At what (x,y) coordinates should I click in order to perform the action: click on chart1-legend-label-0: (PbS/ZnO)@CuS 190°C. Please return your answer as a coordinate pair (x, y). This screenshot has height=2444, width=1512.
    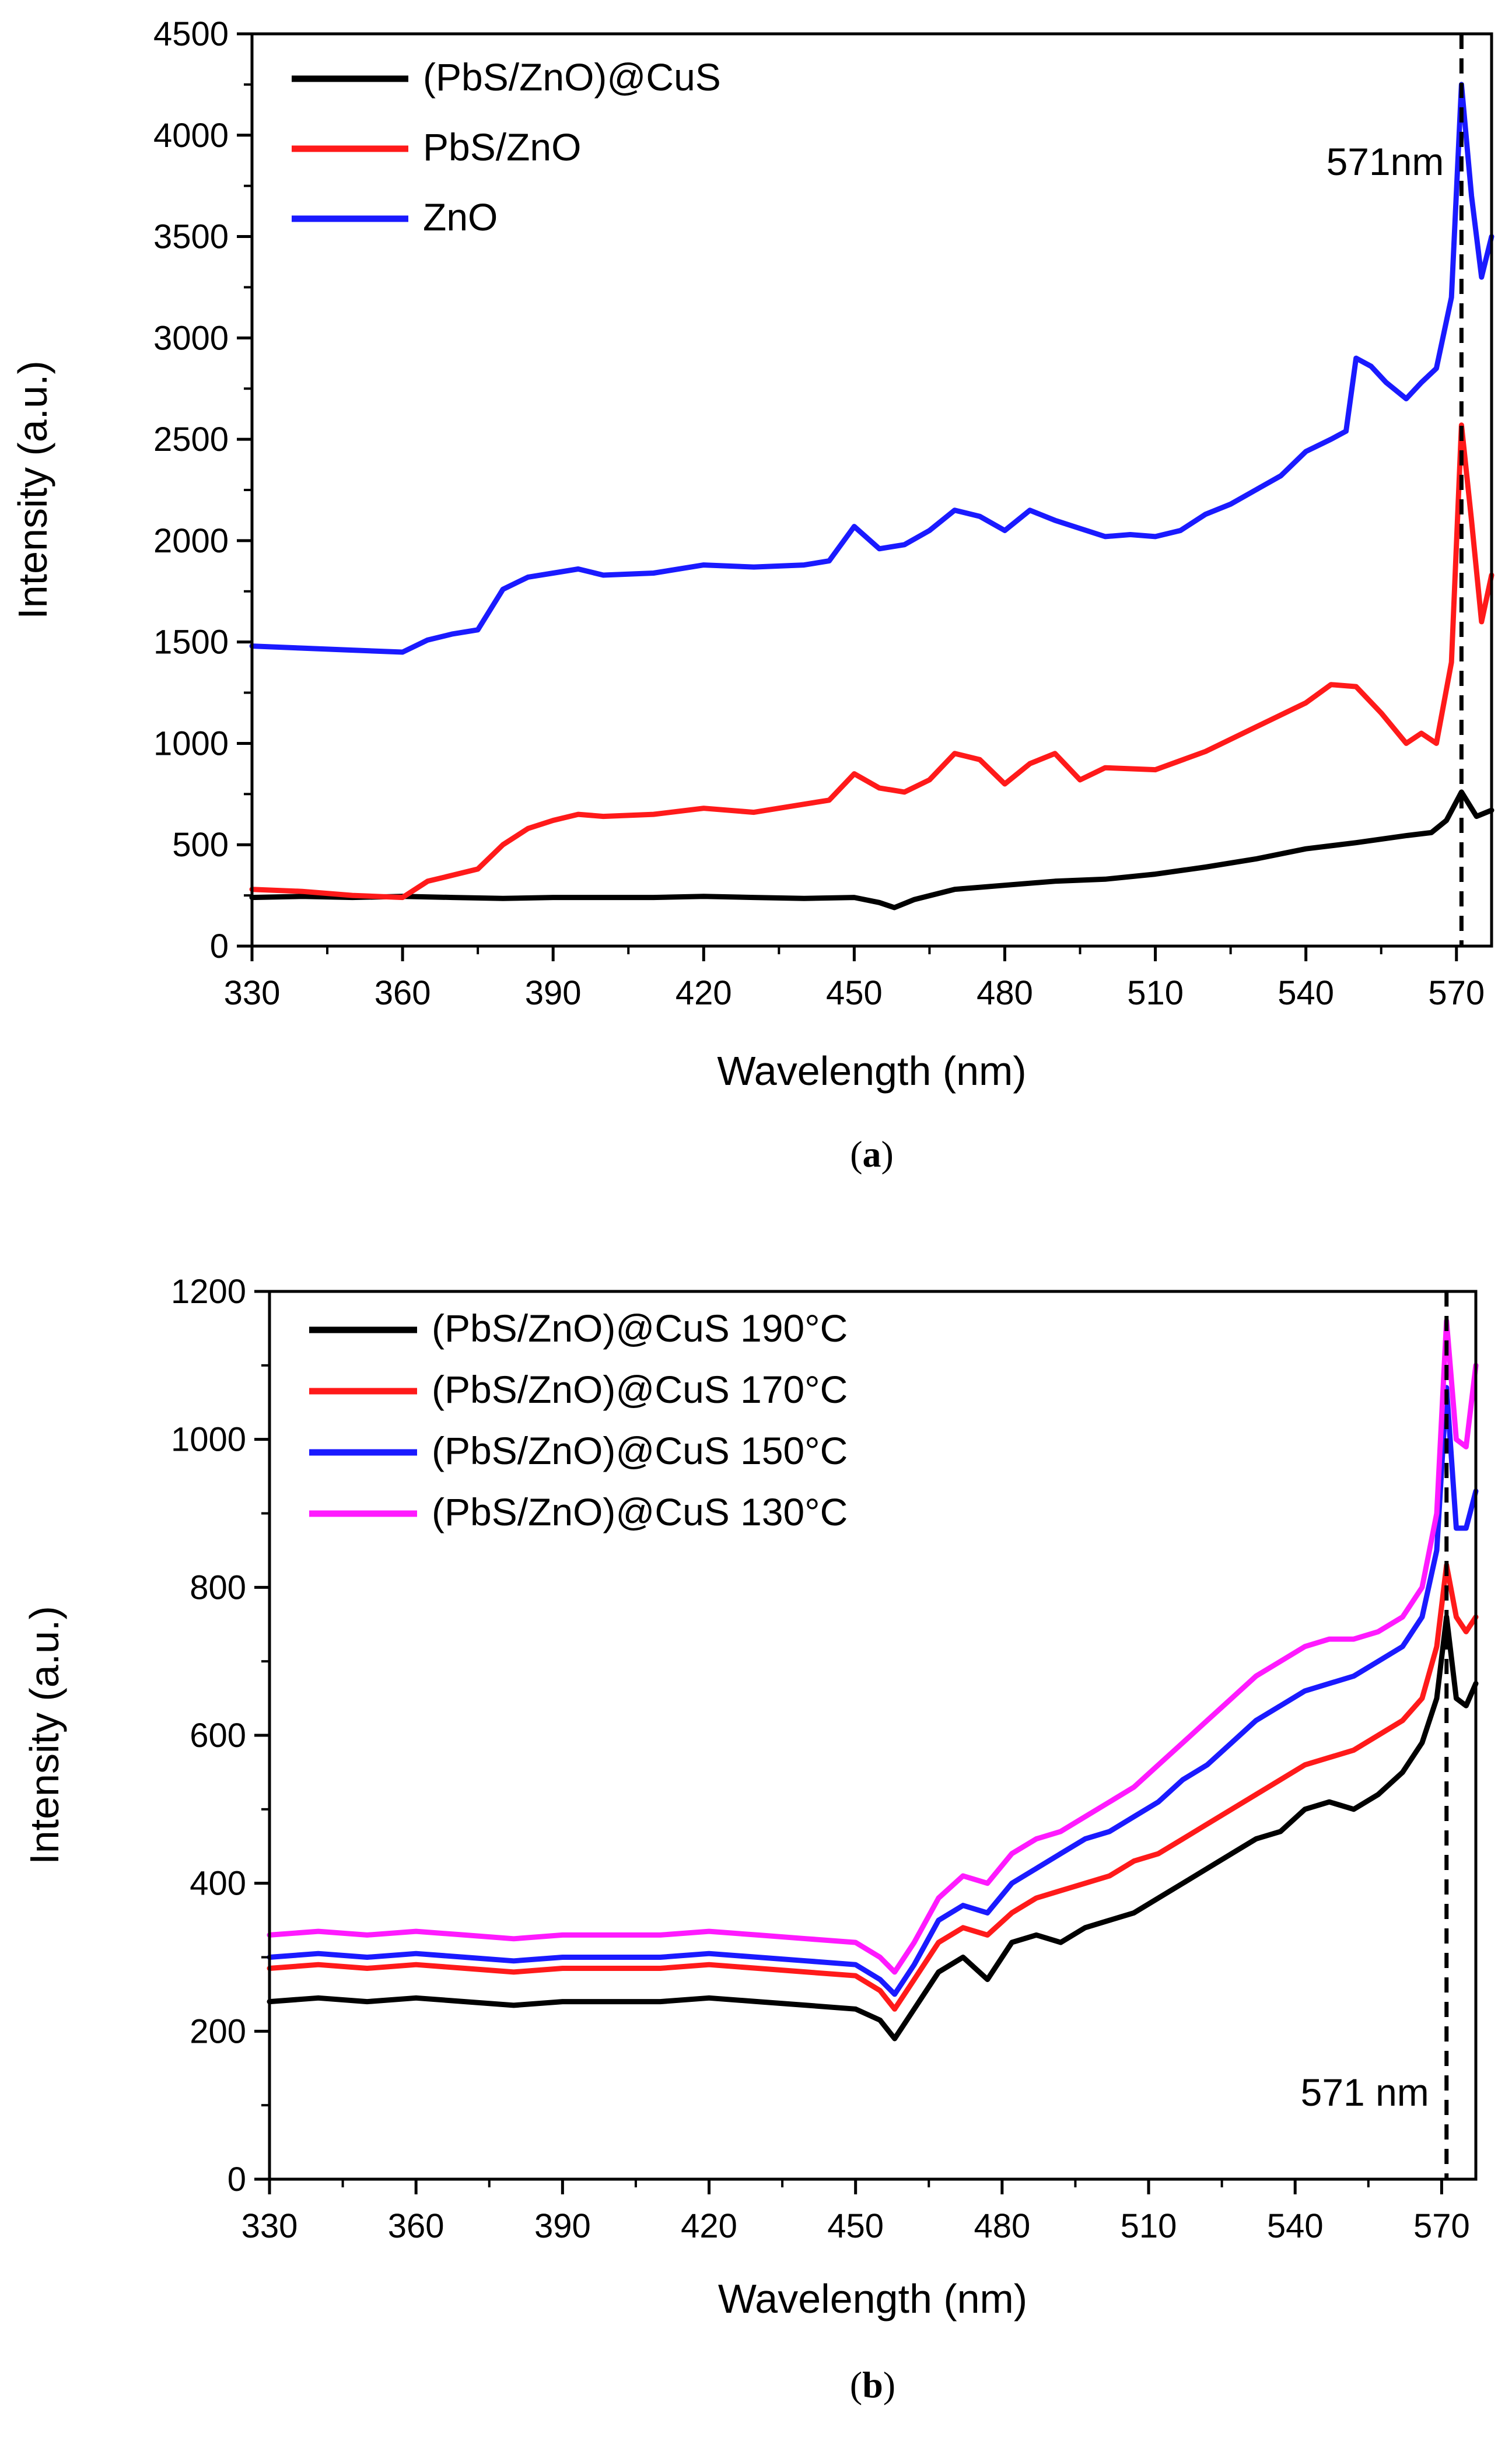
    Looking at the image, I should click on (640, 1328).